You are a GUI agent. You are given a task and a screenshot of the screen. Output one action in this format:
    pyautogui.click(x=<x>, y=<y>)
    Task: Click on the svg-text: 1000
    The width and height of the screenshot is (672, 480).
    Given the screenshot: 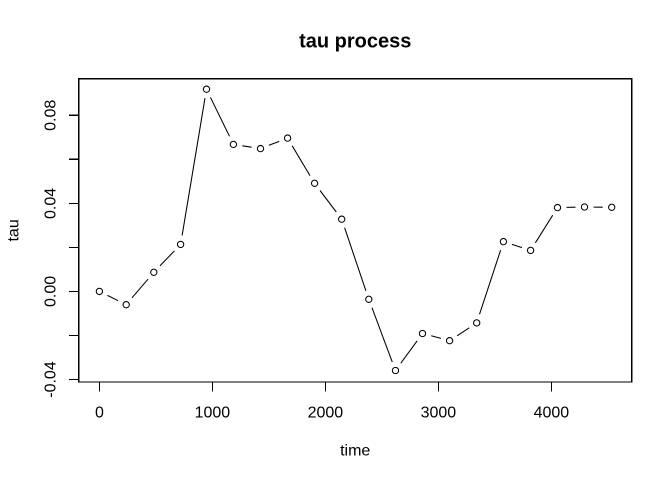 What is the action you would take?
    pyautogui.click(x=213, y=413)
    